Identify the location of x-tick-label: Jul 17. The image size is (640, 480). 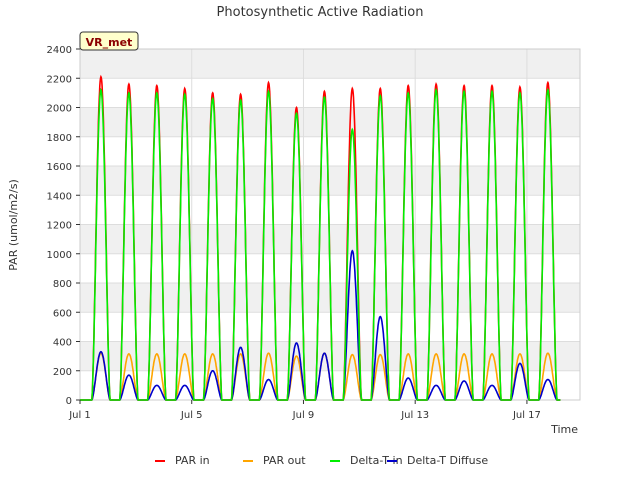
(526, 415).